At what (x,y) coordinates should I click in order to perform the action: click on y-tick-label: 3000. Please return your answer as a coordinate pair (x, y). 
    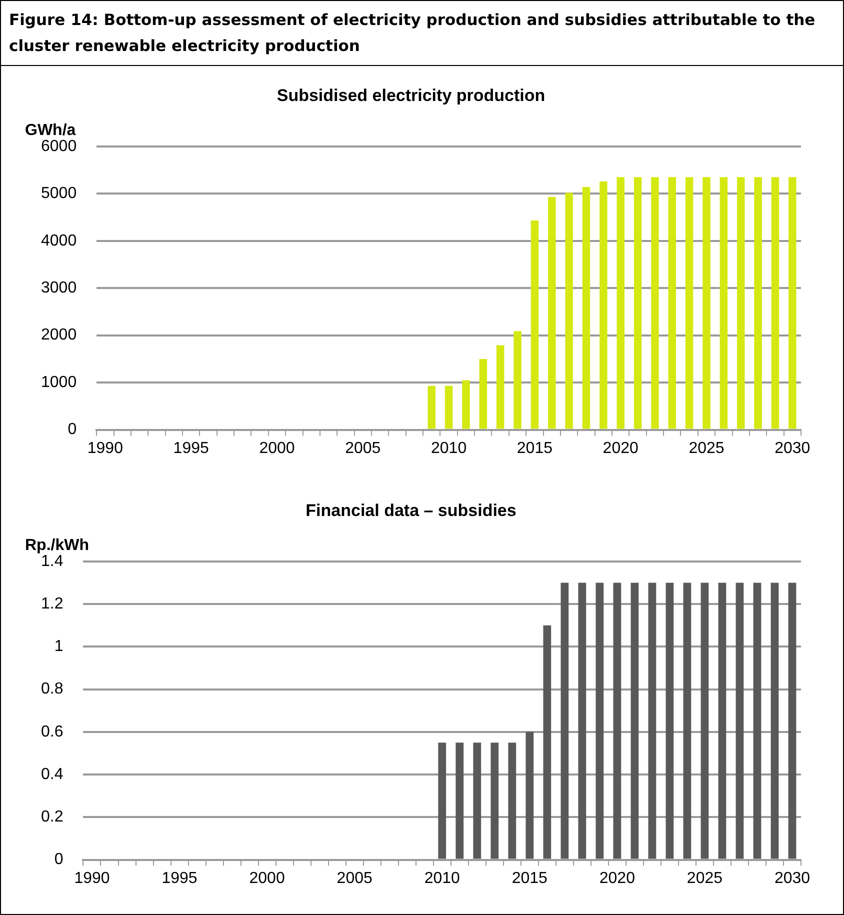
    Looking at the image, I should click on (59, 288).